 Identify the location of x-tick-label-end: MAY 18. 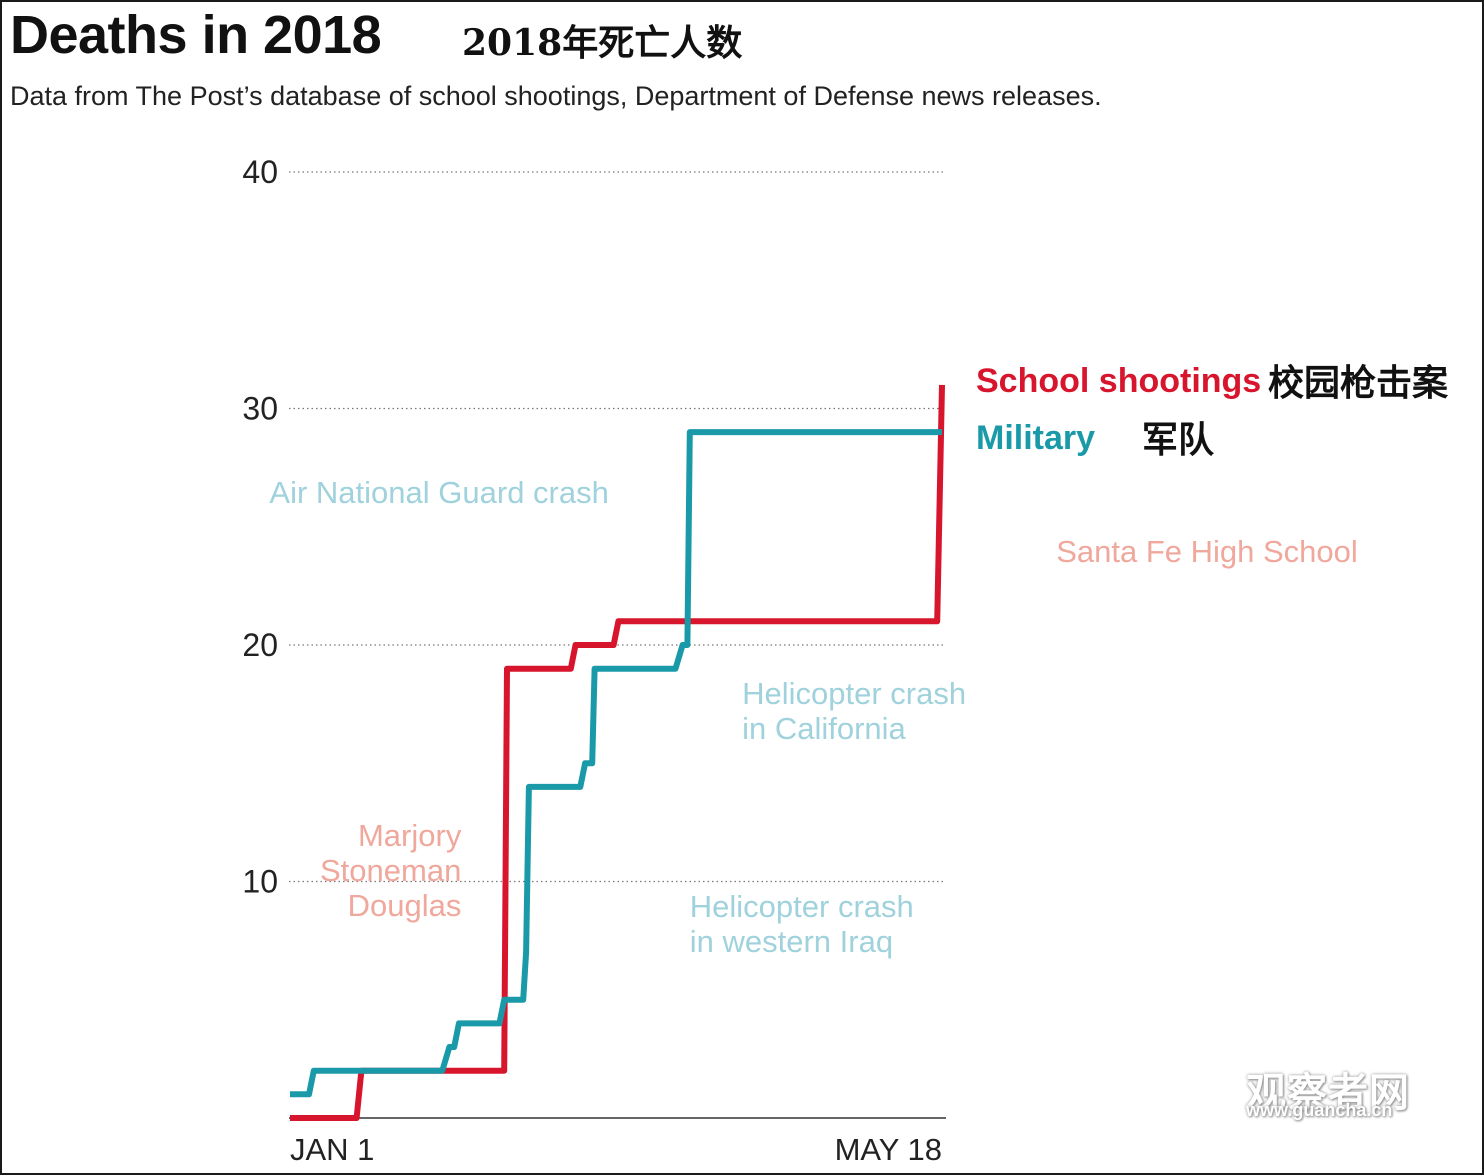
(888, 1149).